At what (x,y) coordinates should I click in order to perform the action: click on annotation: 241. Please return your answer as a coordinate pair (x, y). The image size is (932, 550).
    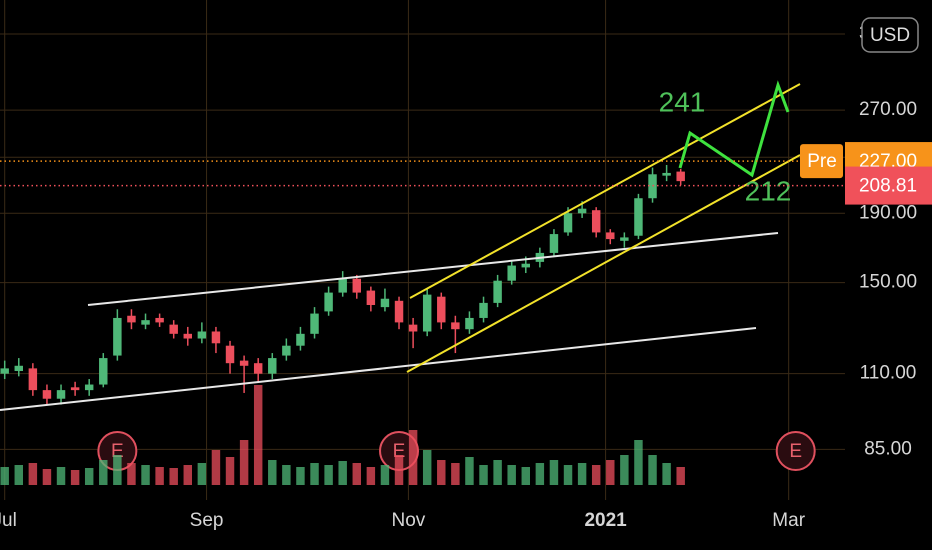
    Looking at the image, I should click on (682, 101).